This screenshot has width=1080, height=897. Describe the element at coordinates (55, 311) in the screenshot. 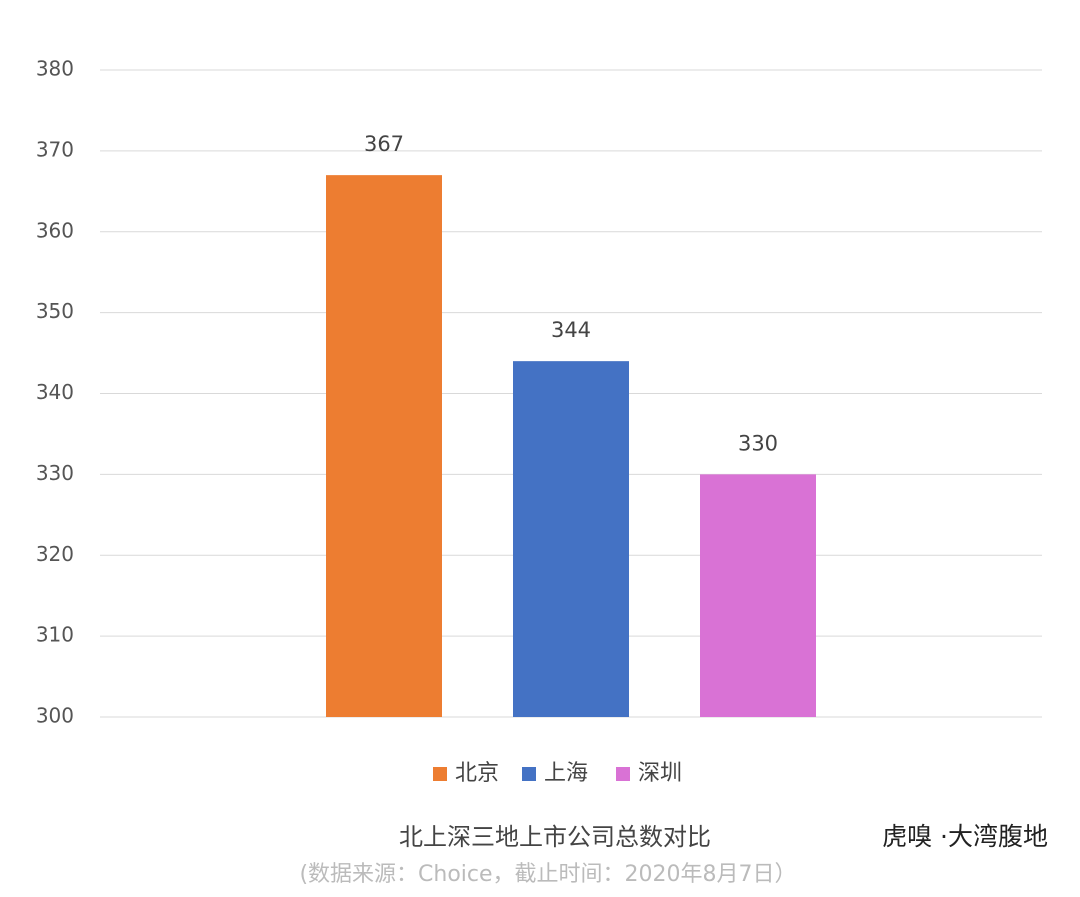

I see `y-tick-label: 350` at that location.